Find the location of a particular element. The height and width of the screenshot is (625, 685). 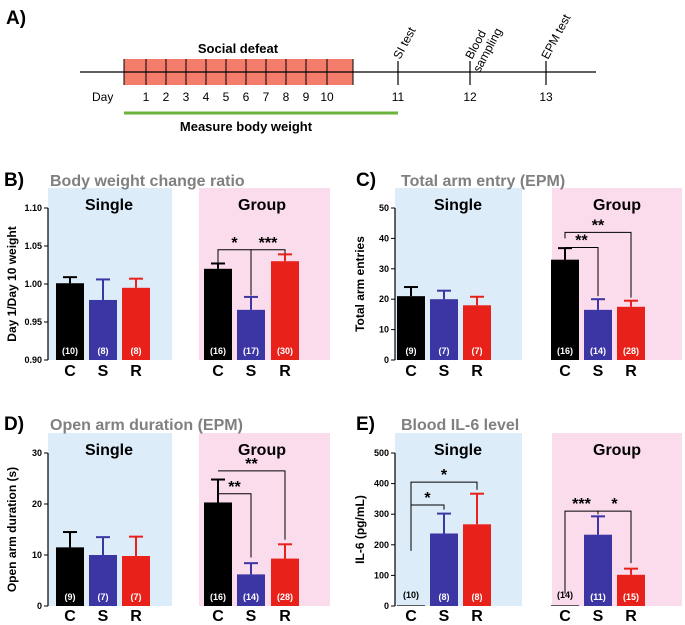

event-label: EPM test is located at coordinates (556, 36).